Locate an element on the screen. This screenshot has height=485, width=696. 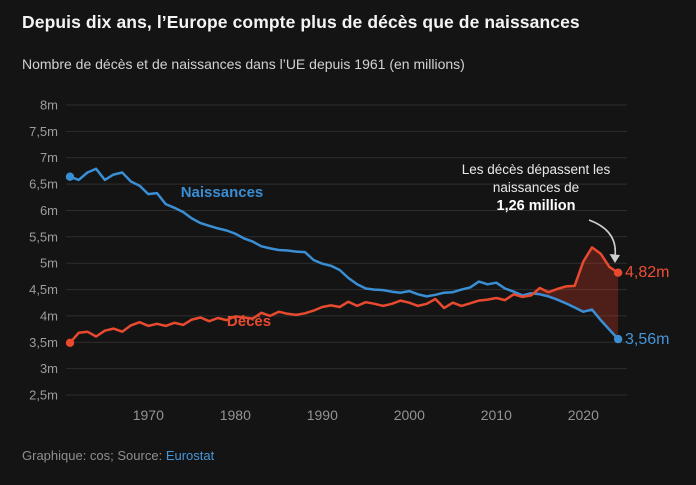
source-link: Eurostat is located at coordinates (190, 455).